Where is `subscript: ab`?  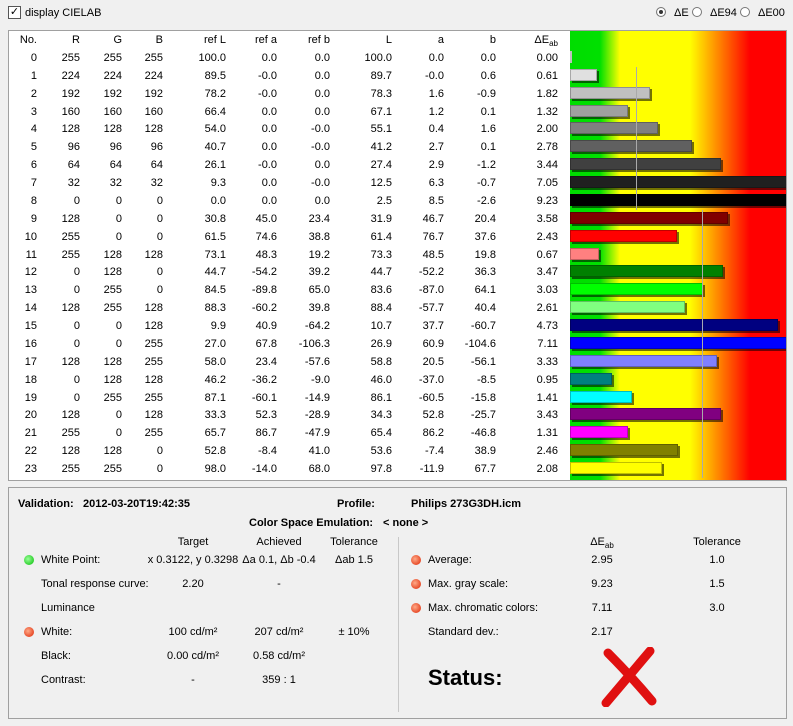
subscript: ab is located at coordinates (609, 546).